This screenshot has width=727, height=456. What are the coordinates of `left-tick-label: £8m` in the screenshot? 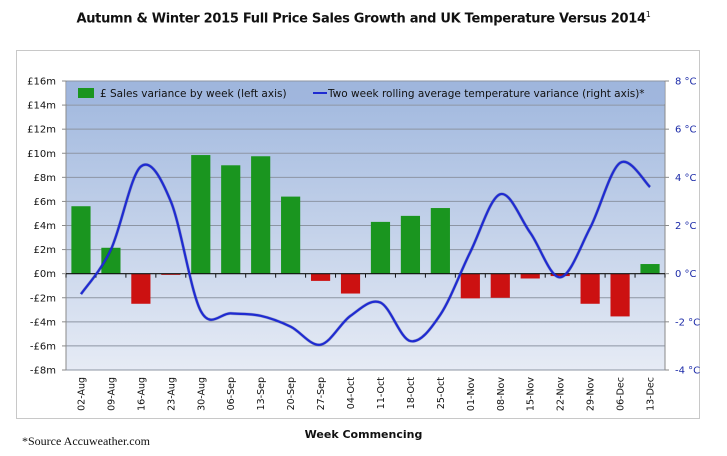 It's located at (45, 178).